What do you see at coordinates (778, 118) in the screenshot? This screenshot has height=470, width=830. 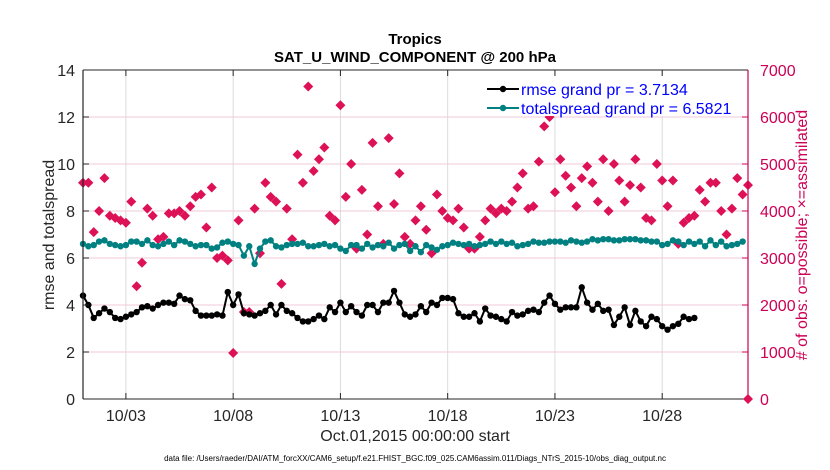 I see `y2-tick-label: 6000` at bounding box center [778, 118].